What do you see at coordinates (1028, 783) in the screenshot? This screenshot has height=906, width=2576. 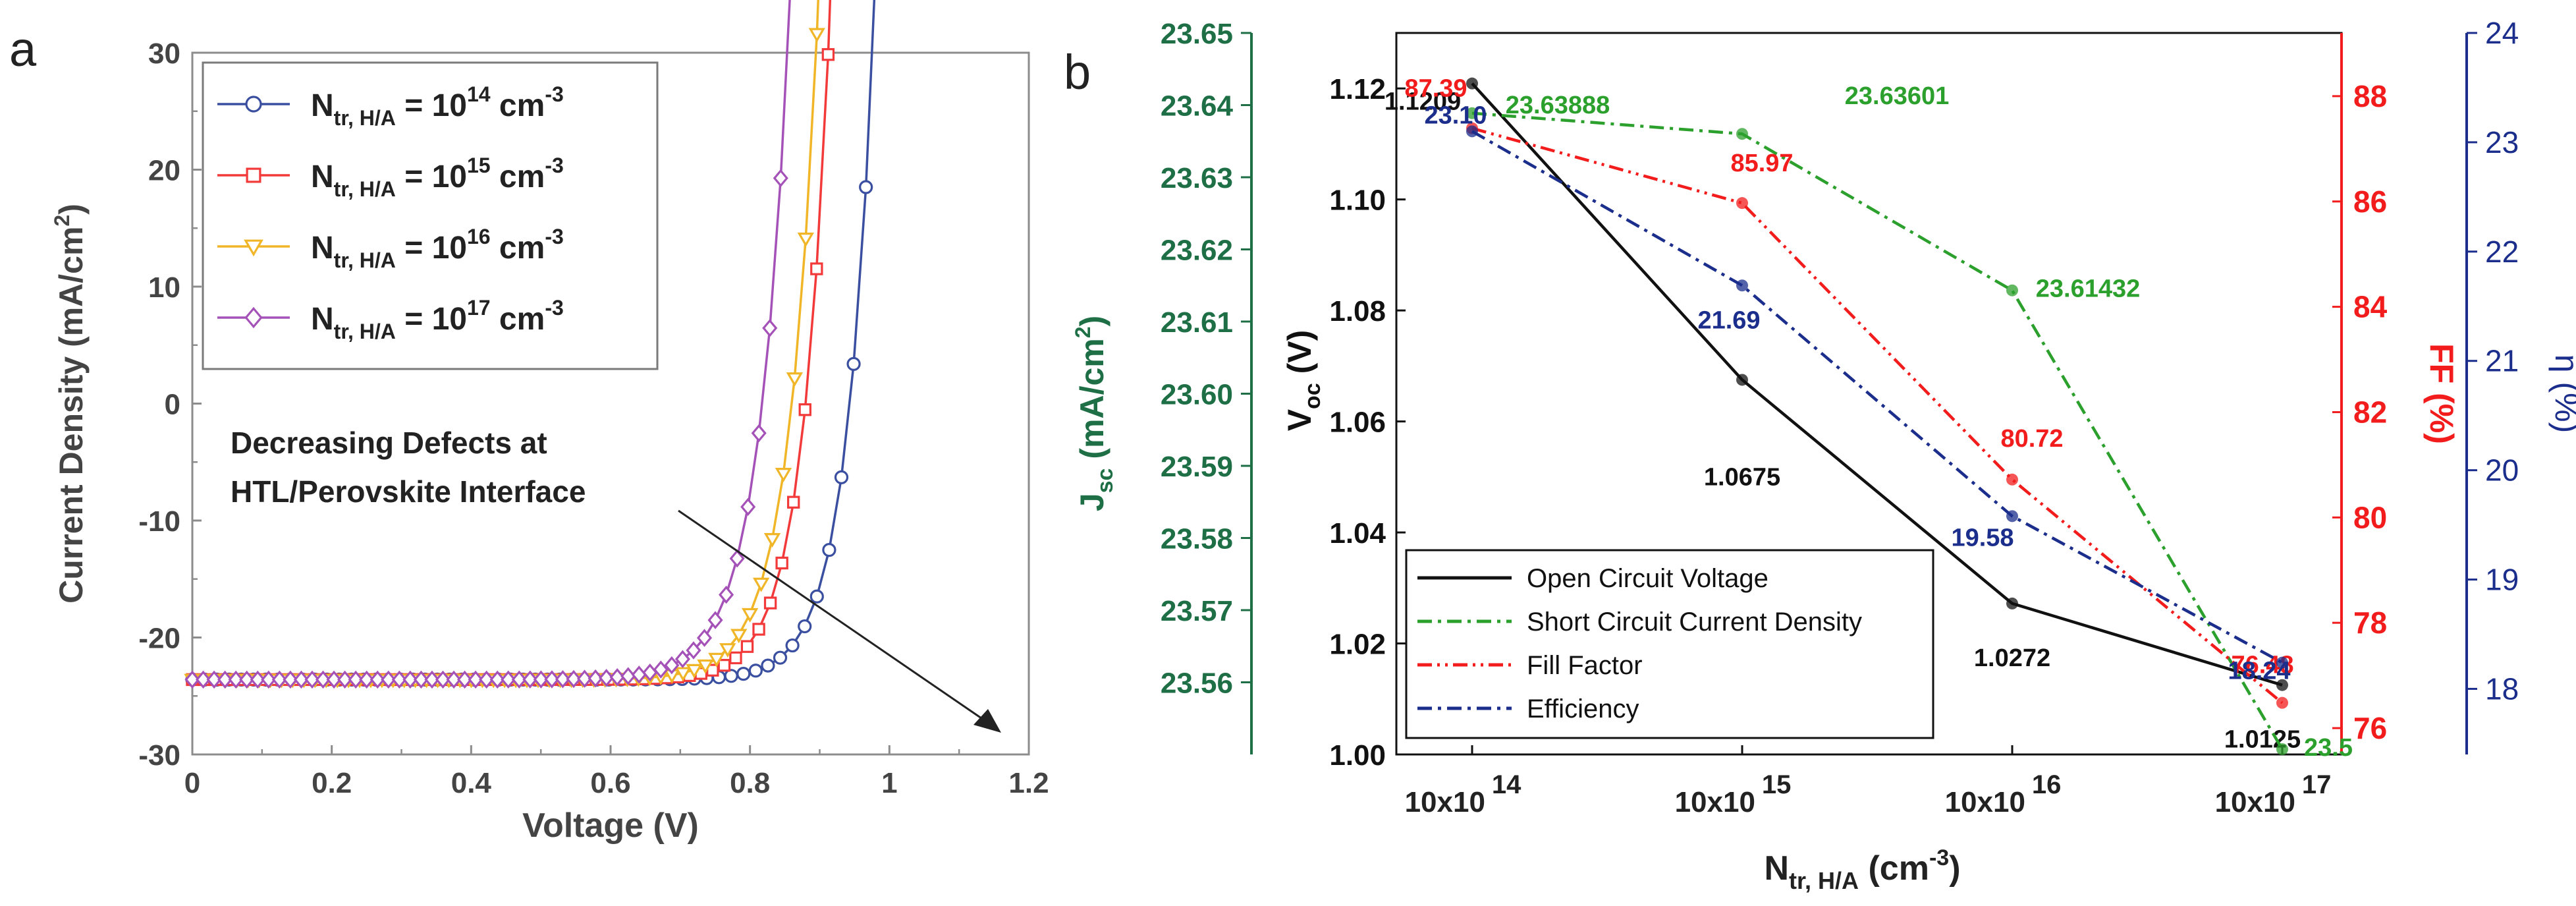 I see `x-tick-label-a: 1.2` at bounding box center [1028, 783].